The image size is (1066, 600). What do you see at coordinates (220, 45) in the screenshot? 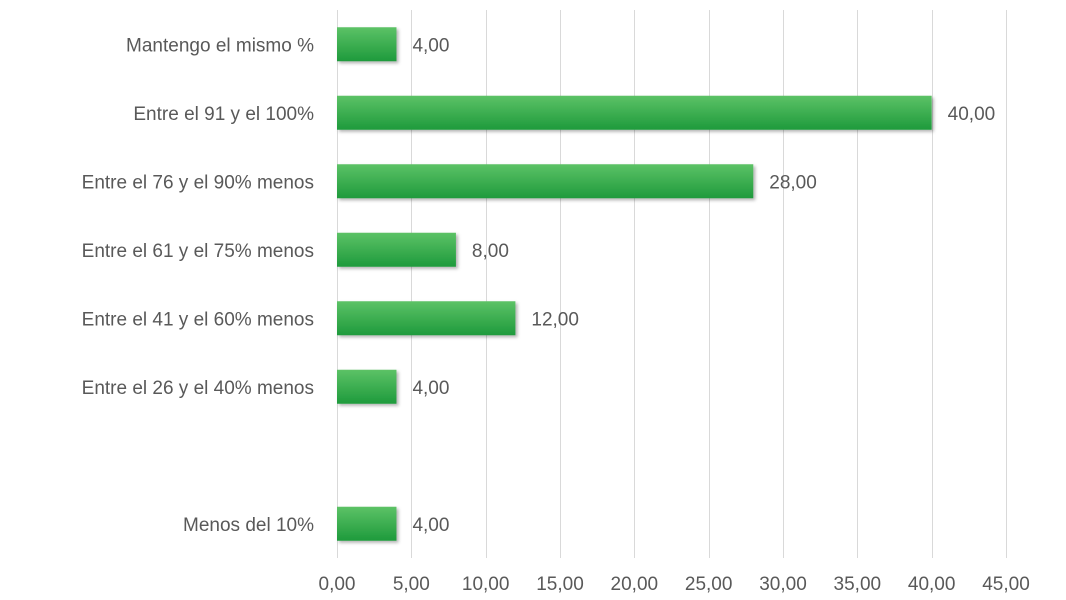
I see `category-label: Mantengo el mismo %` at bounding box center [220, 45].